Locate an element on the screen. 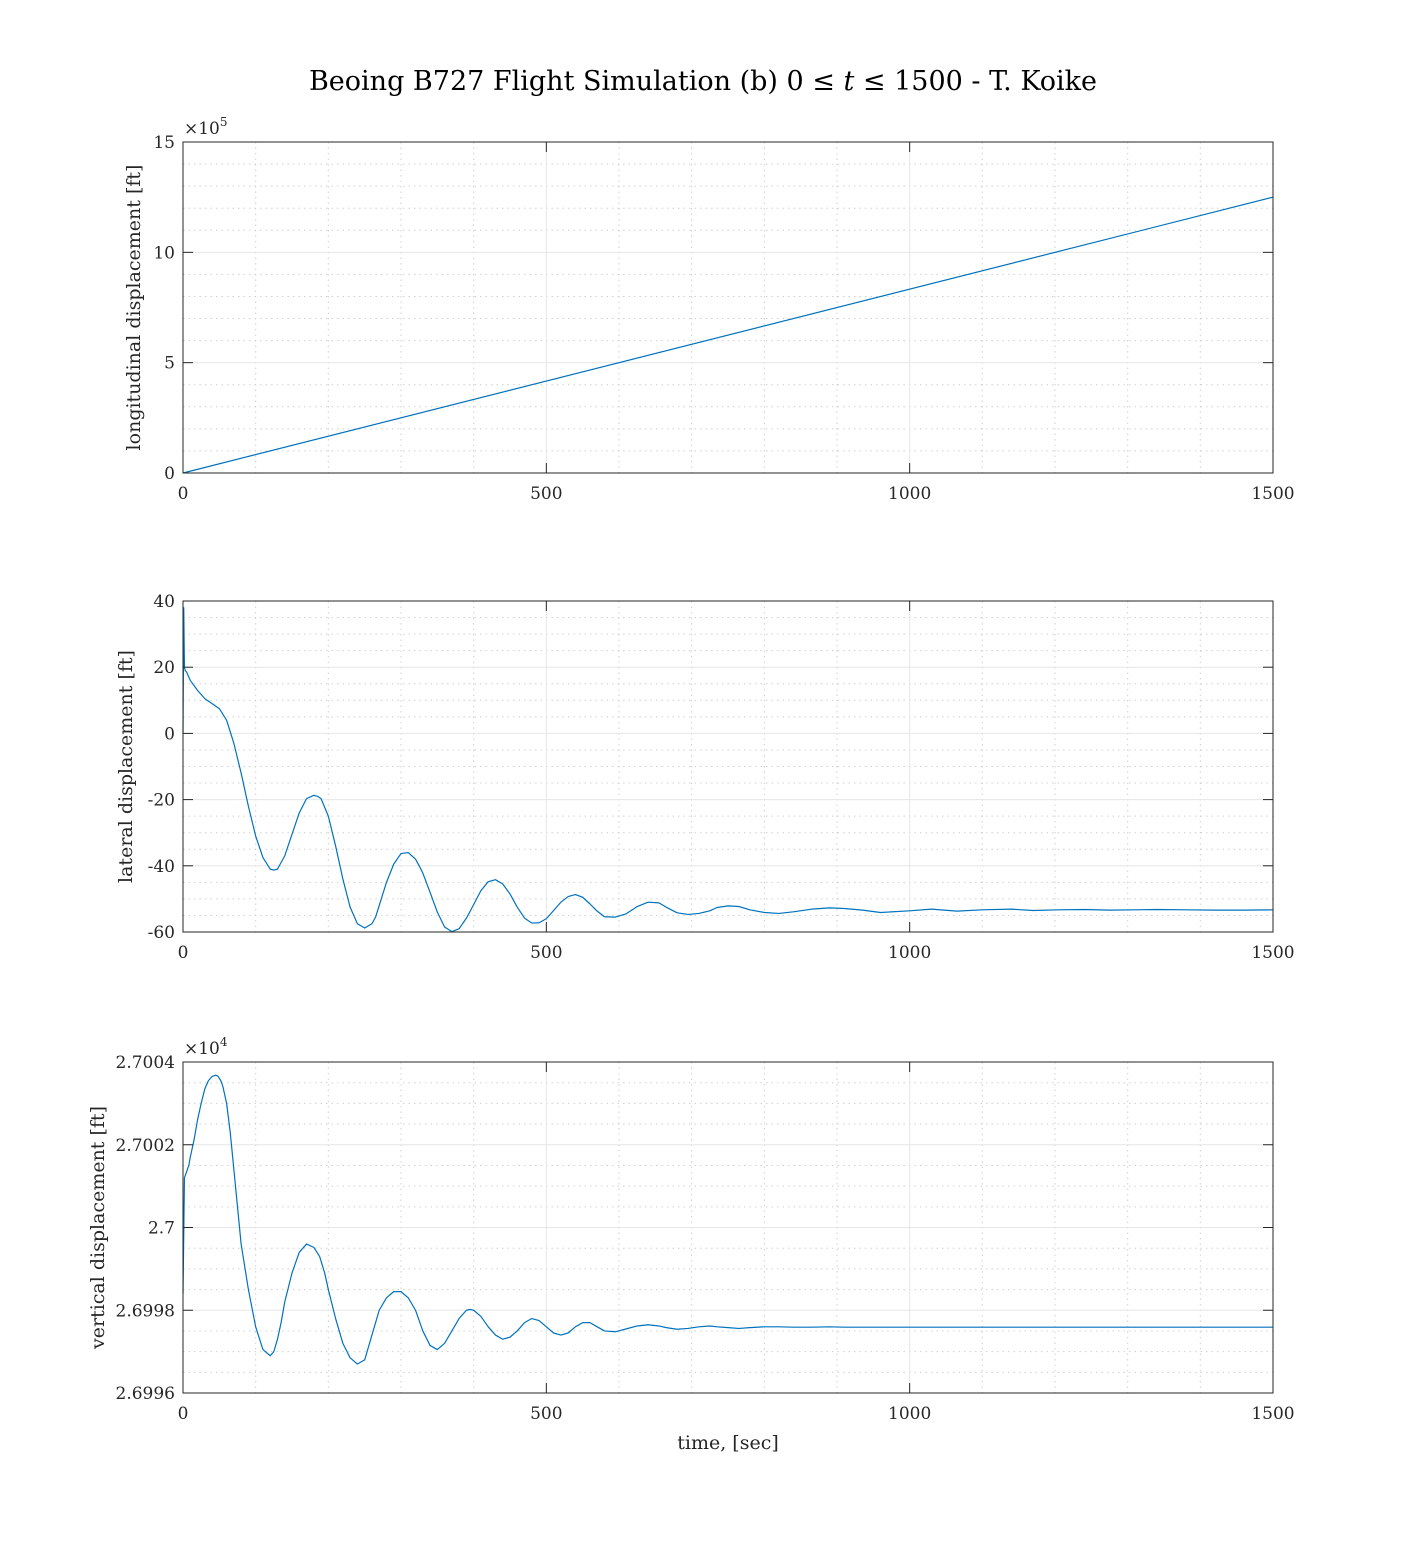 The image size is (1406, 1563). exponent-power: 5 is located at coordinates (224, 122).